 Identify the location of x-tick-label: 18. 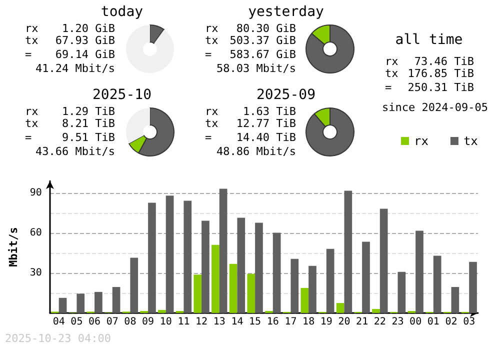
(308, 322).